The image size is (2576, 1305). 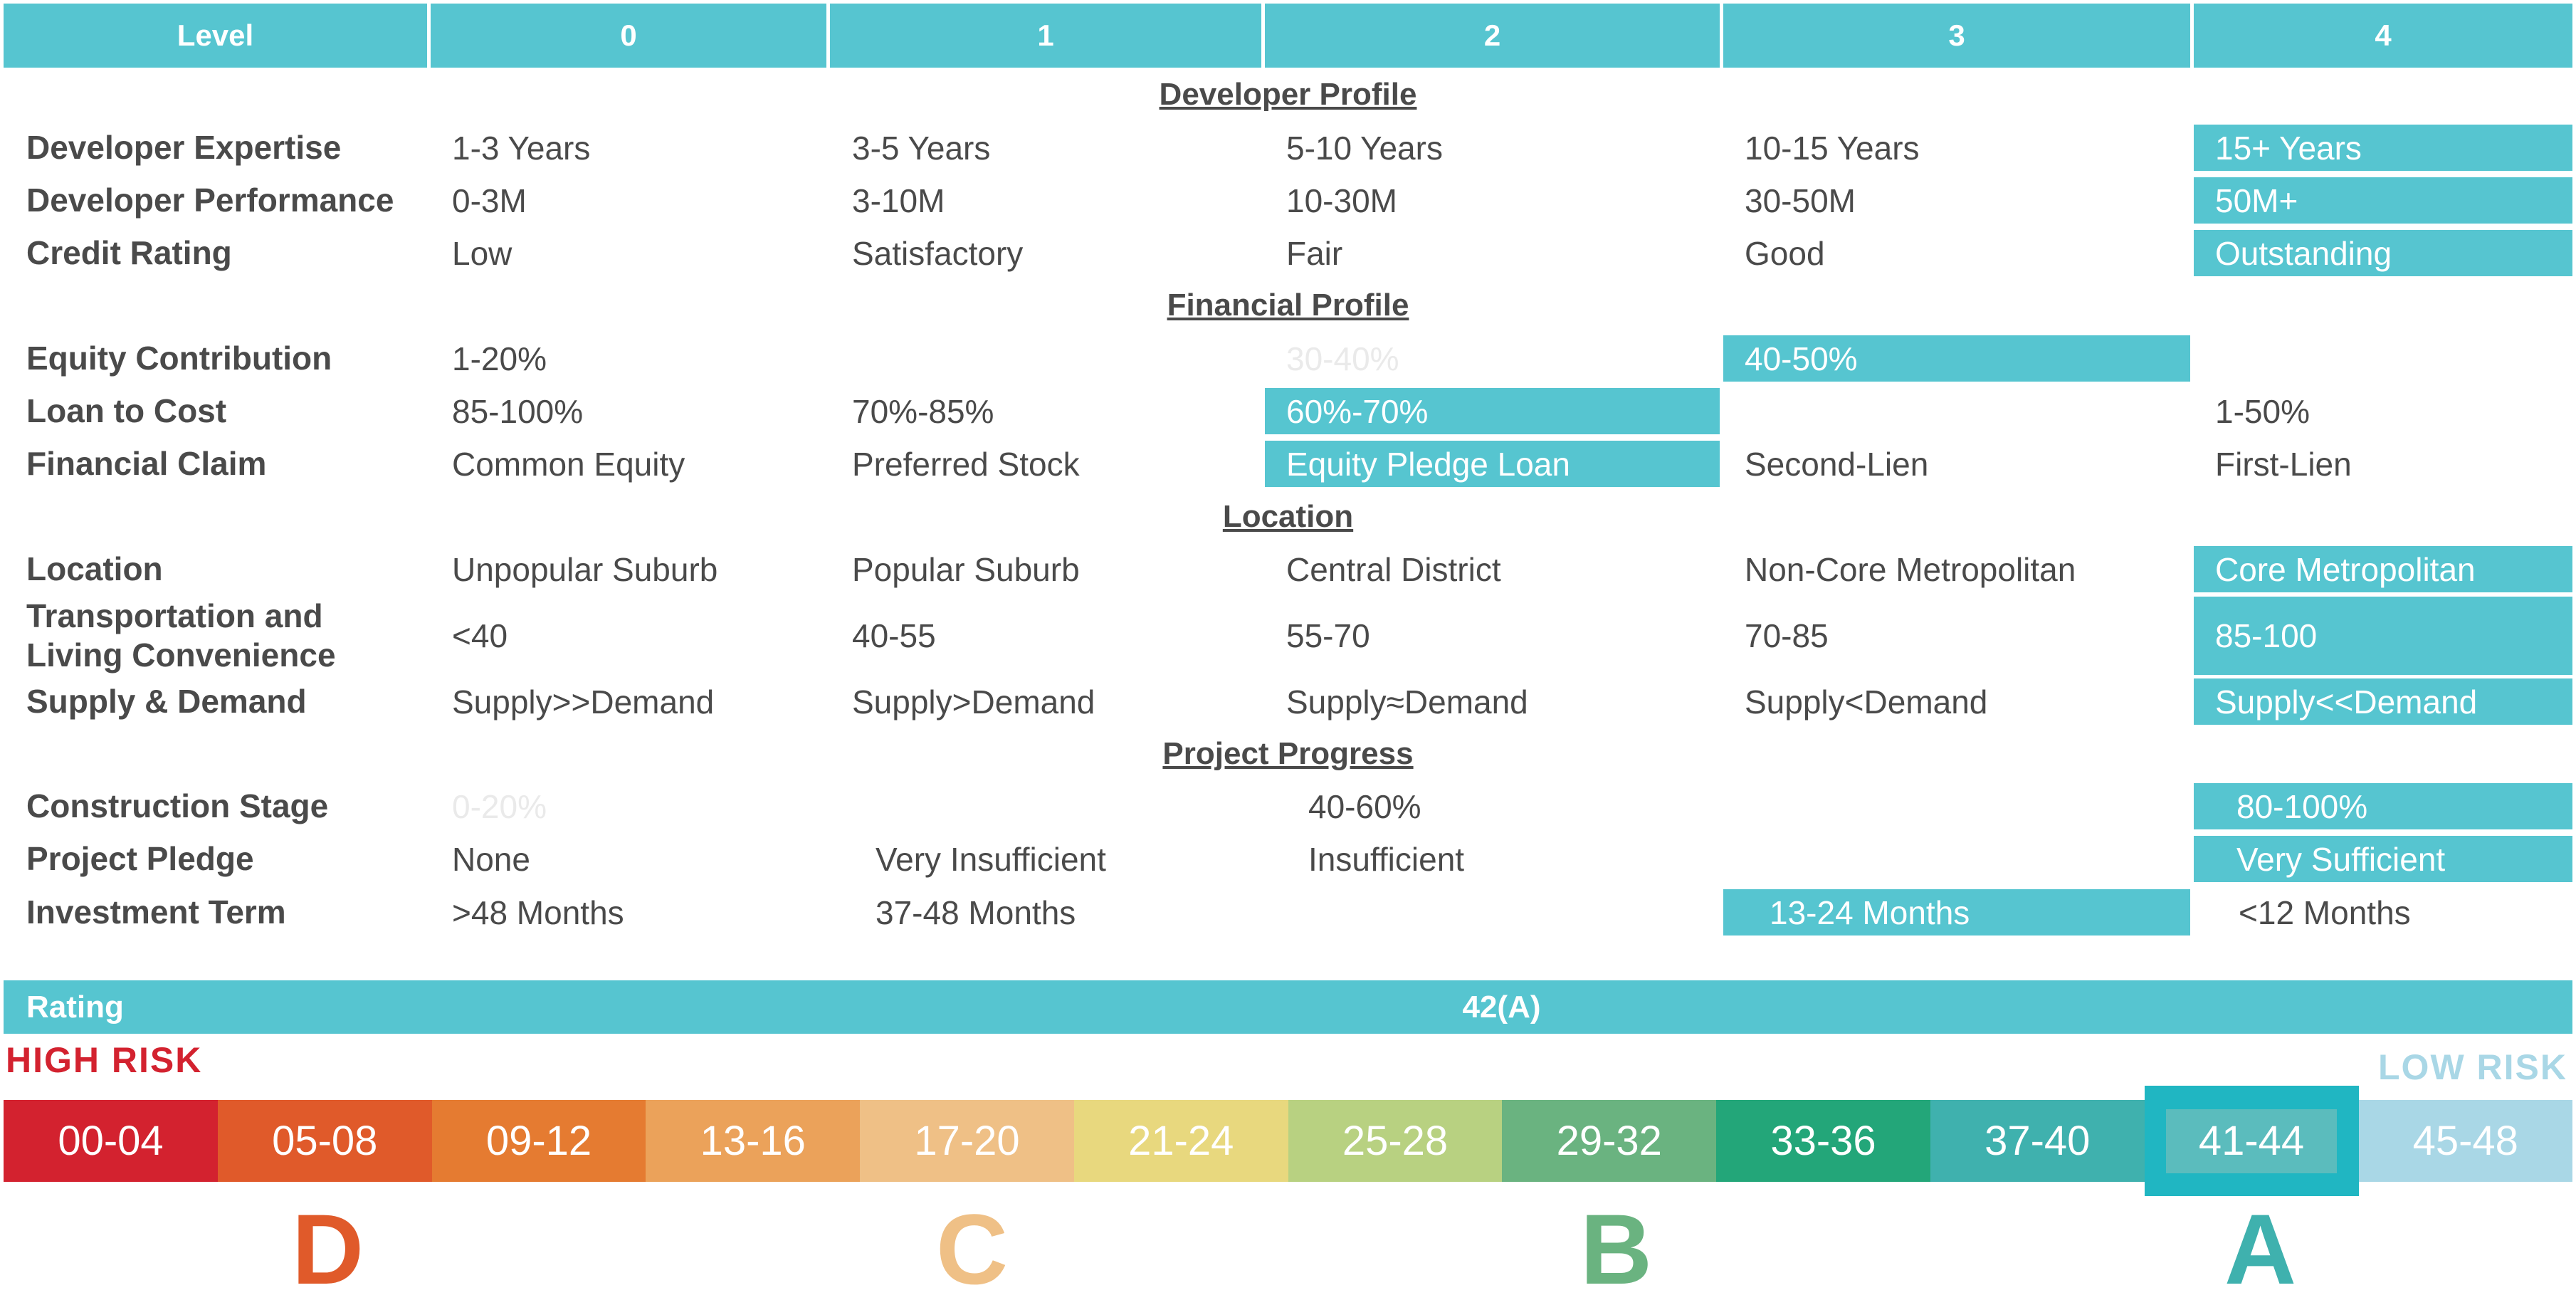 What do you see at coordinates (126, 410) in the screenshot?
I see `row-label-loan-to-cost: Loan to Cost` at bounding box center [126, 410].